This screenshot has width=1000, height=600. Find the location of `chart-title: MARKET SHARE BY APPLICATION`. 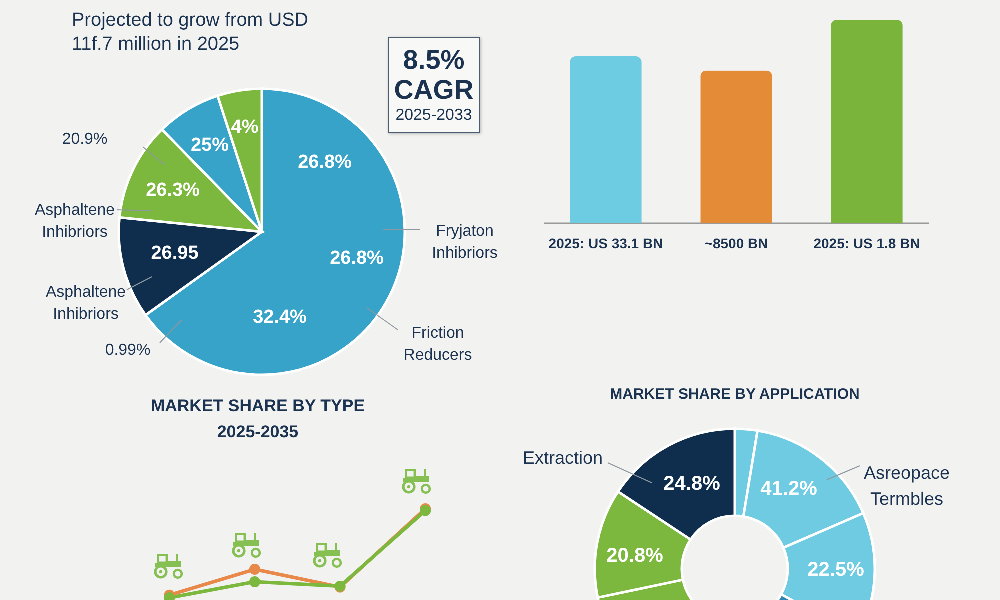

chart-title: MARKET SHARE BY APPLICATION is located at coordinates (735, 394).